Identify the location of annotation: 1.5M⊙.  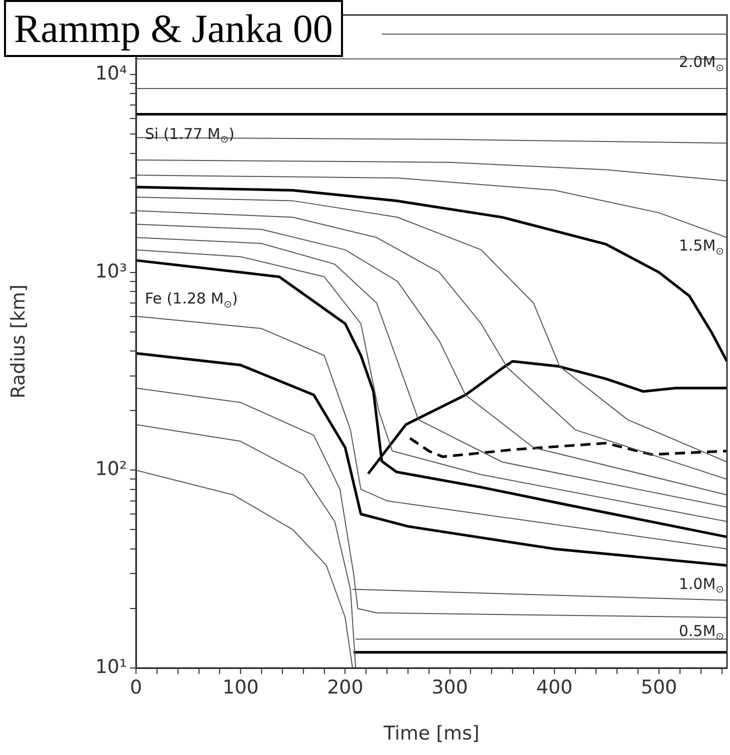
(701, 247).